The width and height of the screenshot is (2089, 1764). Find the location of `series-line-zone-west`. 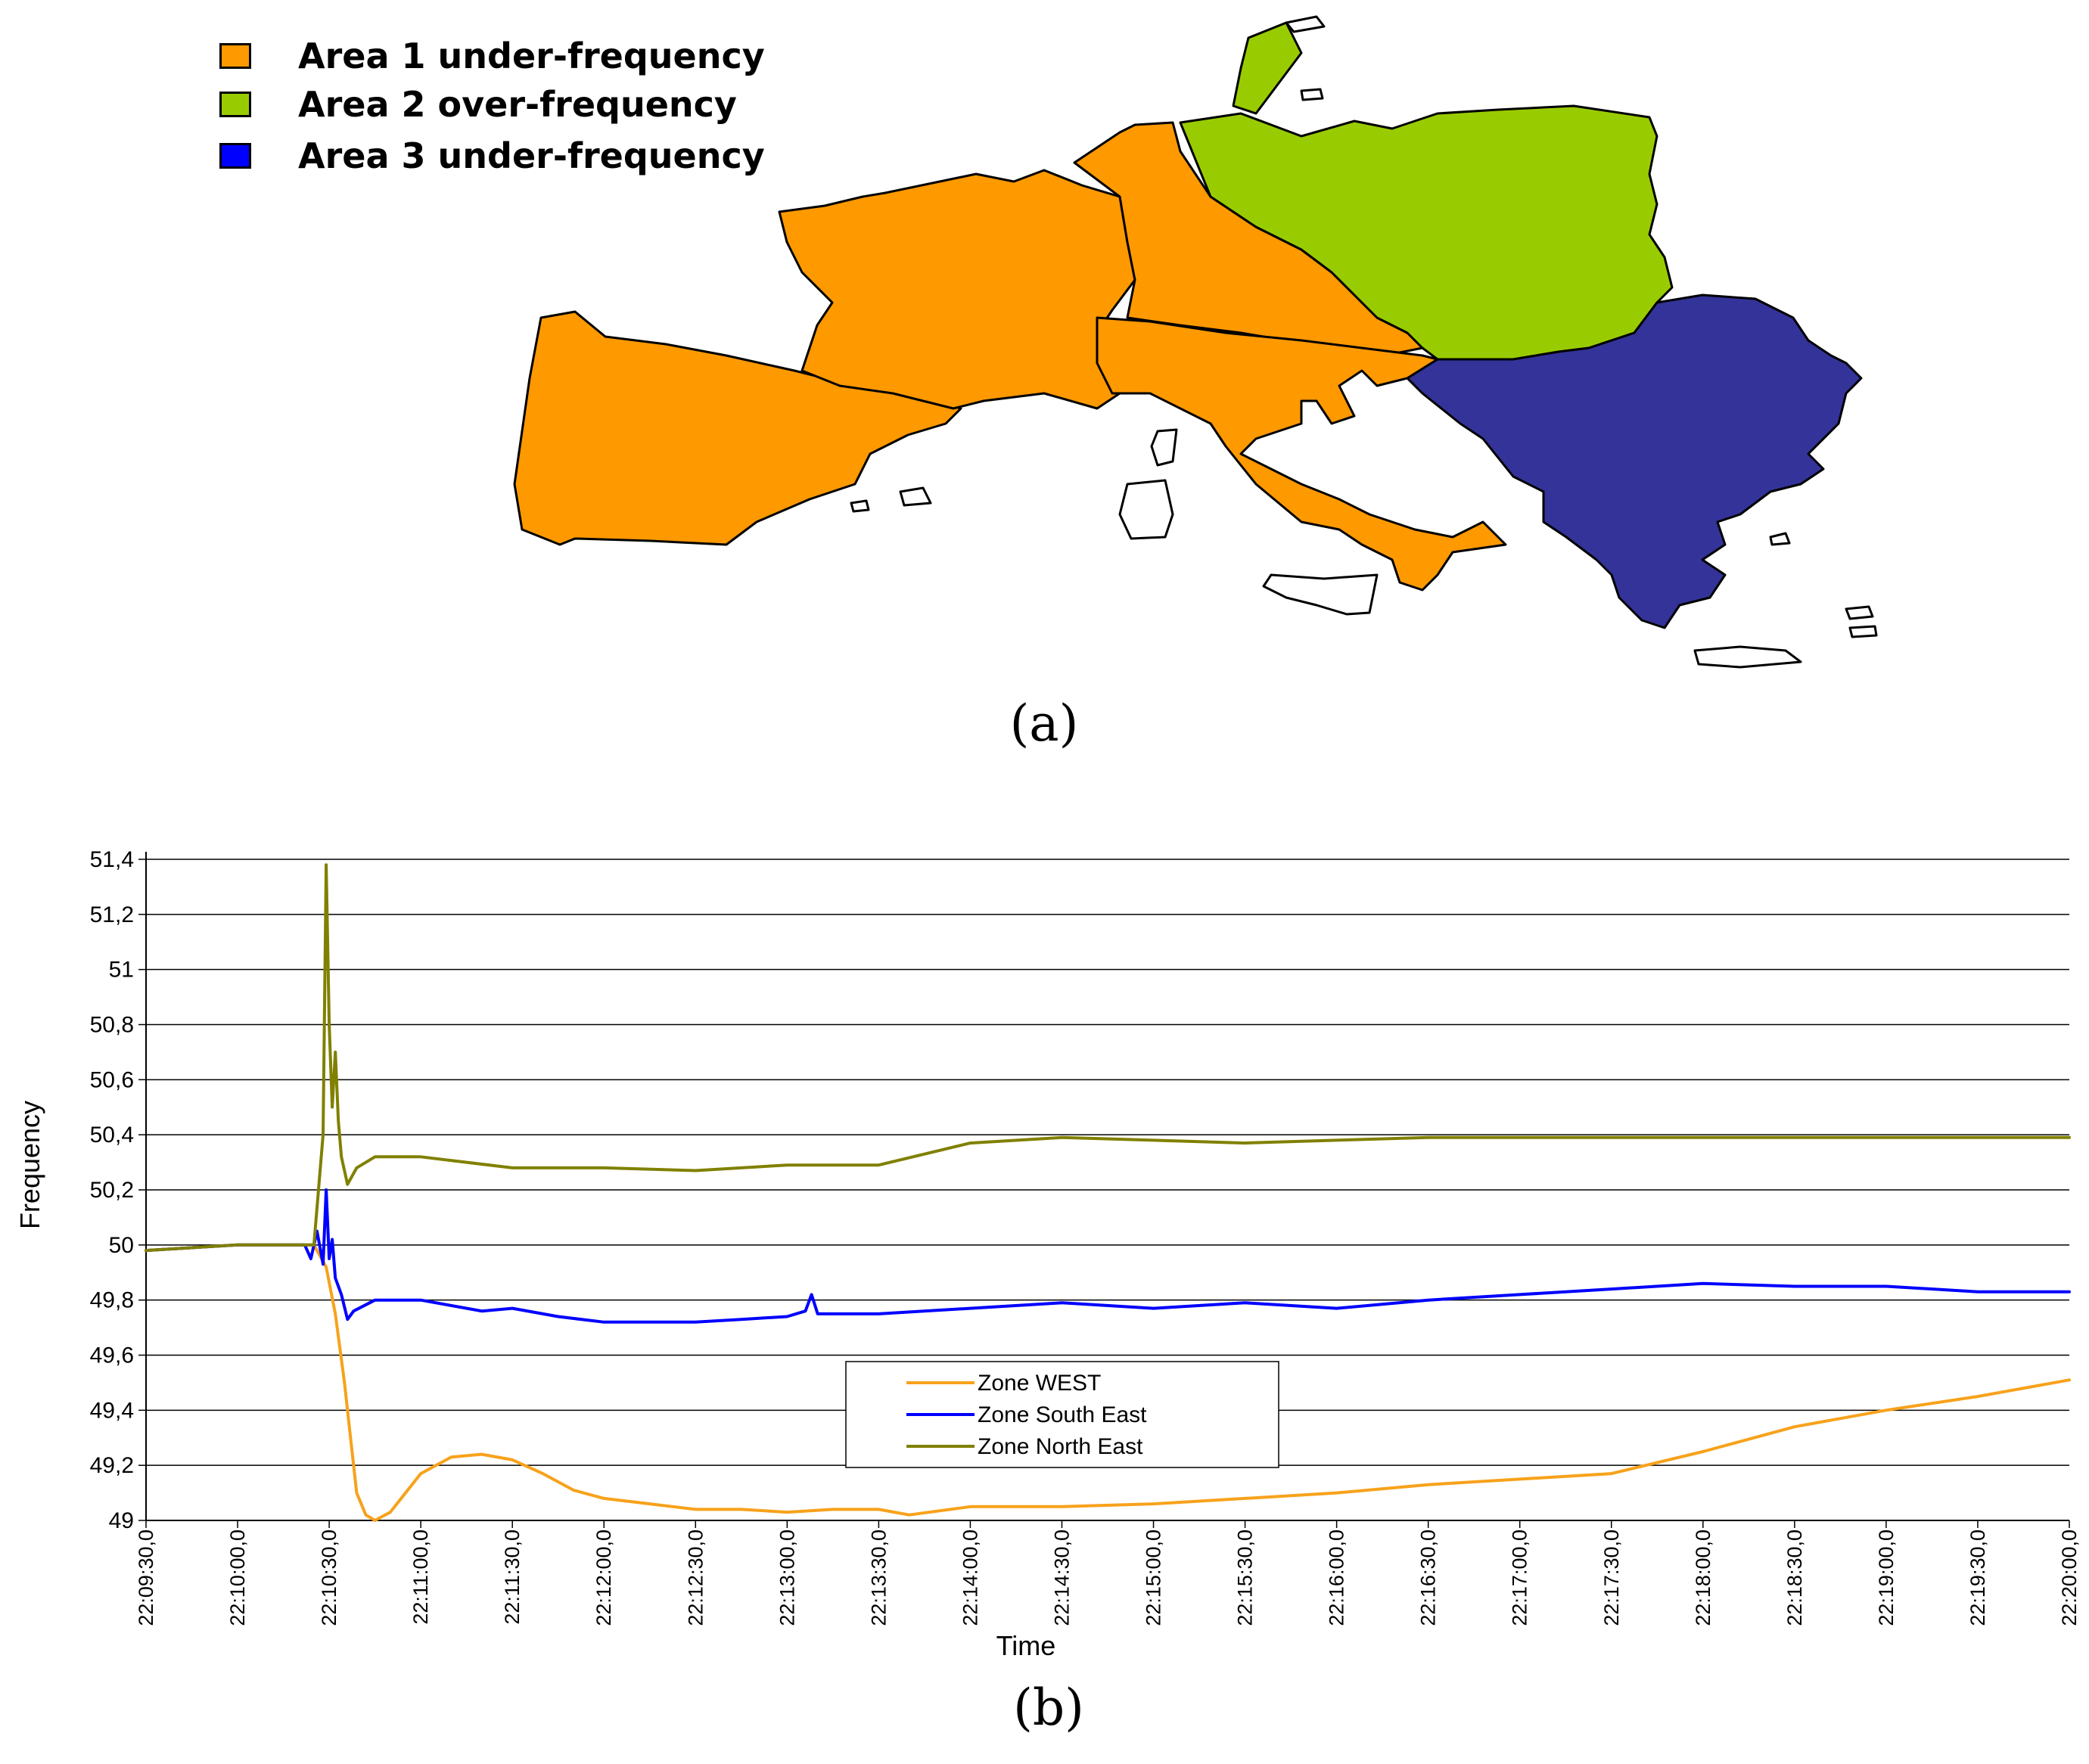

series-line-zone-west is located at coordinates (1108, 1382).